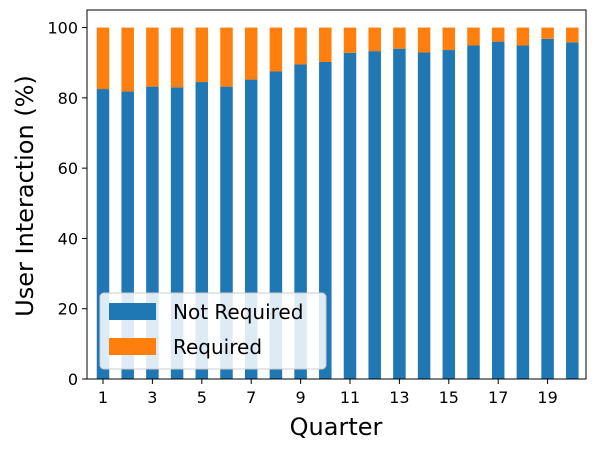  Describe the element at coordinates (498, 210) in the screenshot. I see `bar-not-required-q17` at that location.